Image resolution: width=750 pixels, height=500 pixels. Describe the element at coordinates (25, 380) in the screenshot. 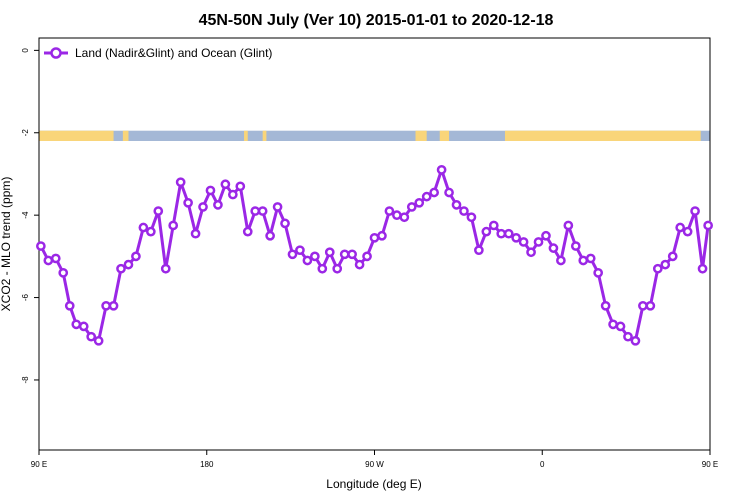

I see `y-tick-label: -8` at that location.